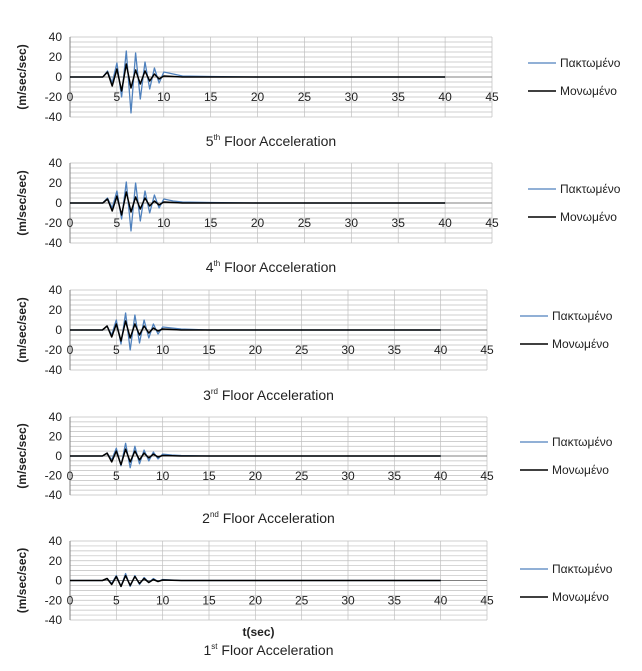  Describe the element at coordinates (268, 395) in the screenshot. I see `chart-title: 3rd Floor Acceleration` at that location.